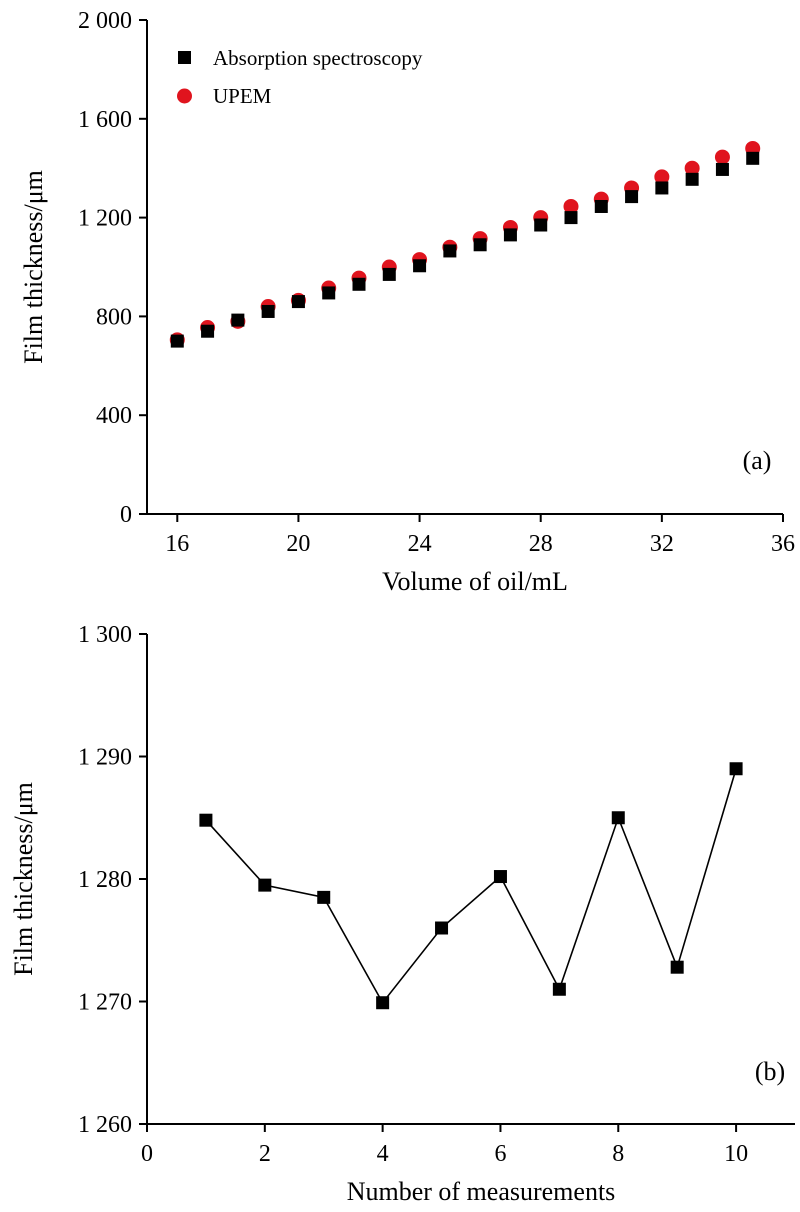 Image resolution: width=800 pixels, height=1212 pixels. Describe the element at coordinates (105, 635) in the screenshot. I see `y-tick-label: 1 300` at that location.